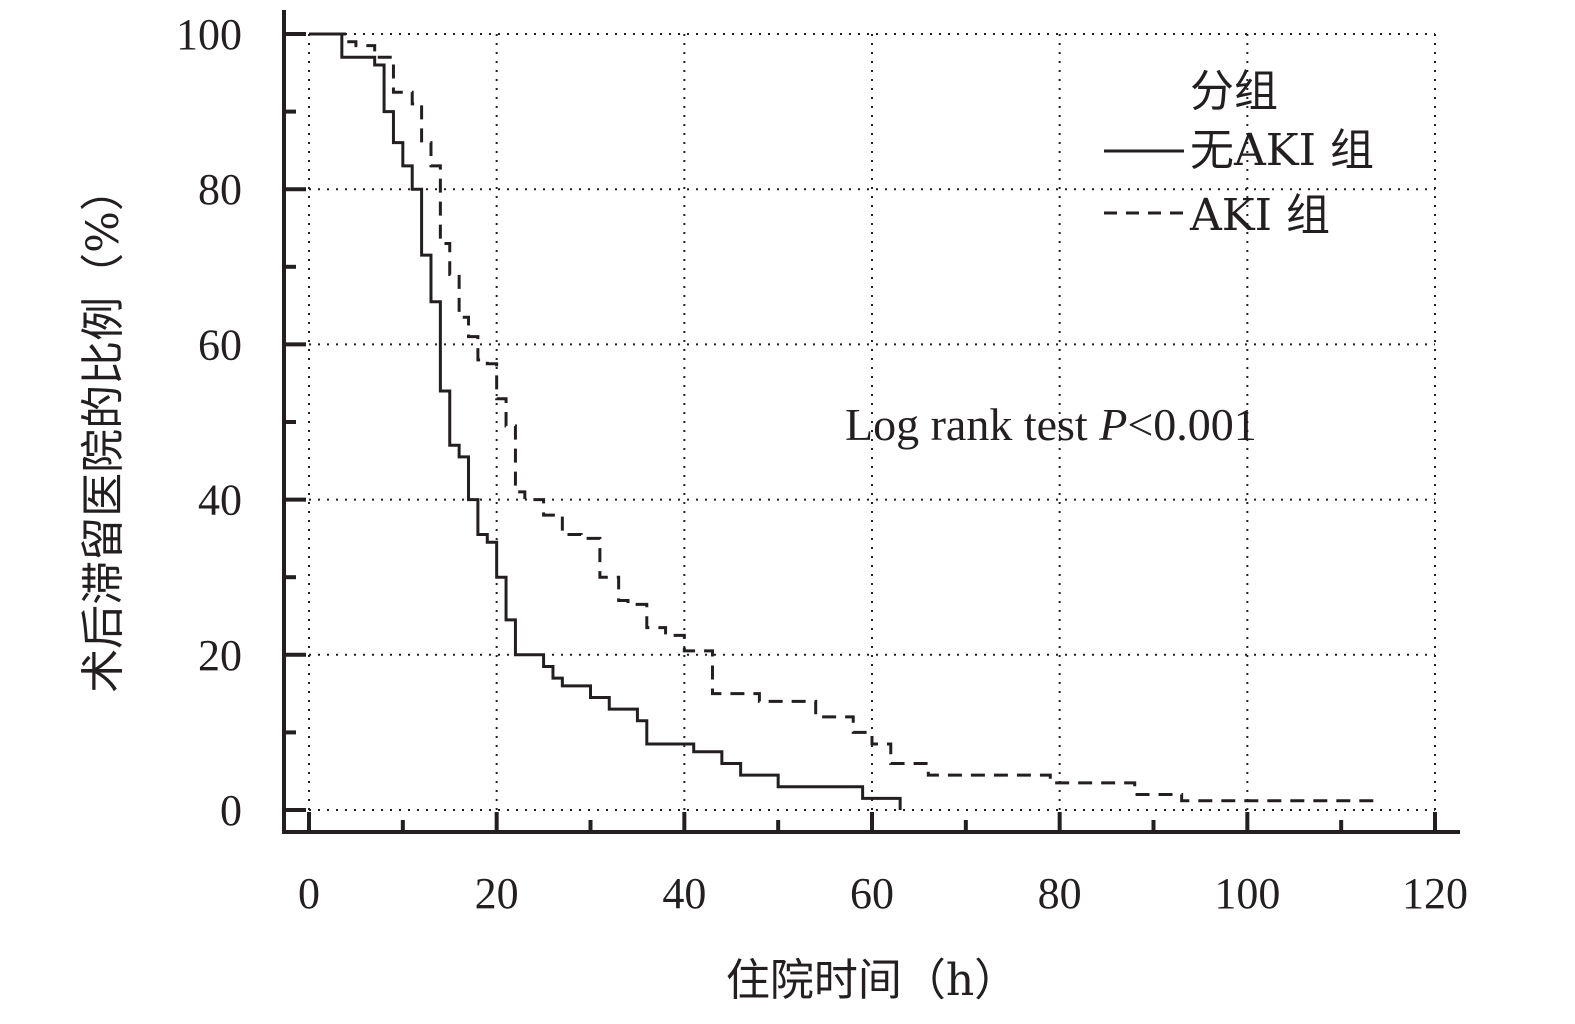  Describe the element at coordinates (872, 980) in the screenshot. I see `x-axis-title: 住院时间（h）` at that location.